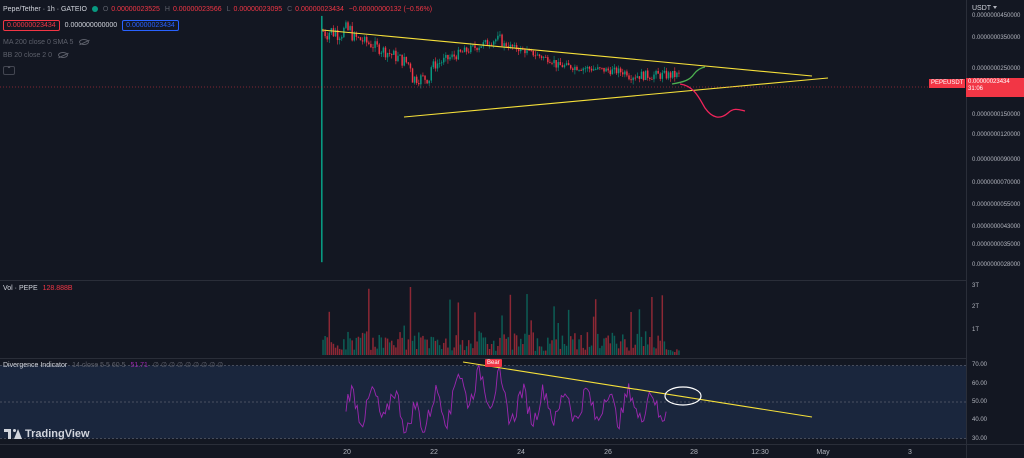 The image size is (1024, 458). Describe the element at coordinates (694, 452) in the screenshot. I see `time-tick-label: 28` at that location.